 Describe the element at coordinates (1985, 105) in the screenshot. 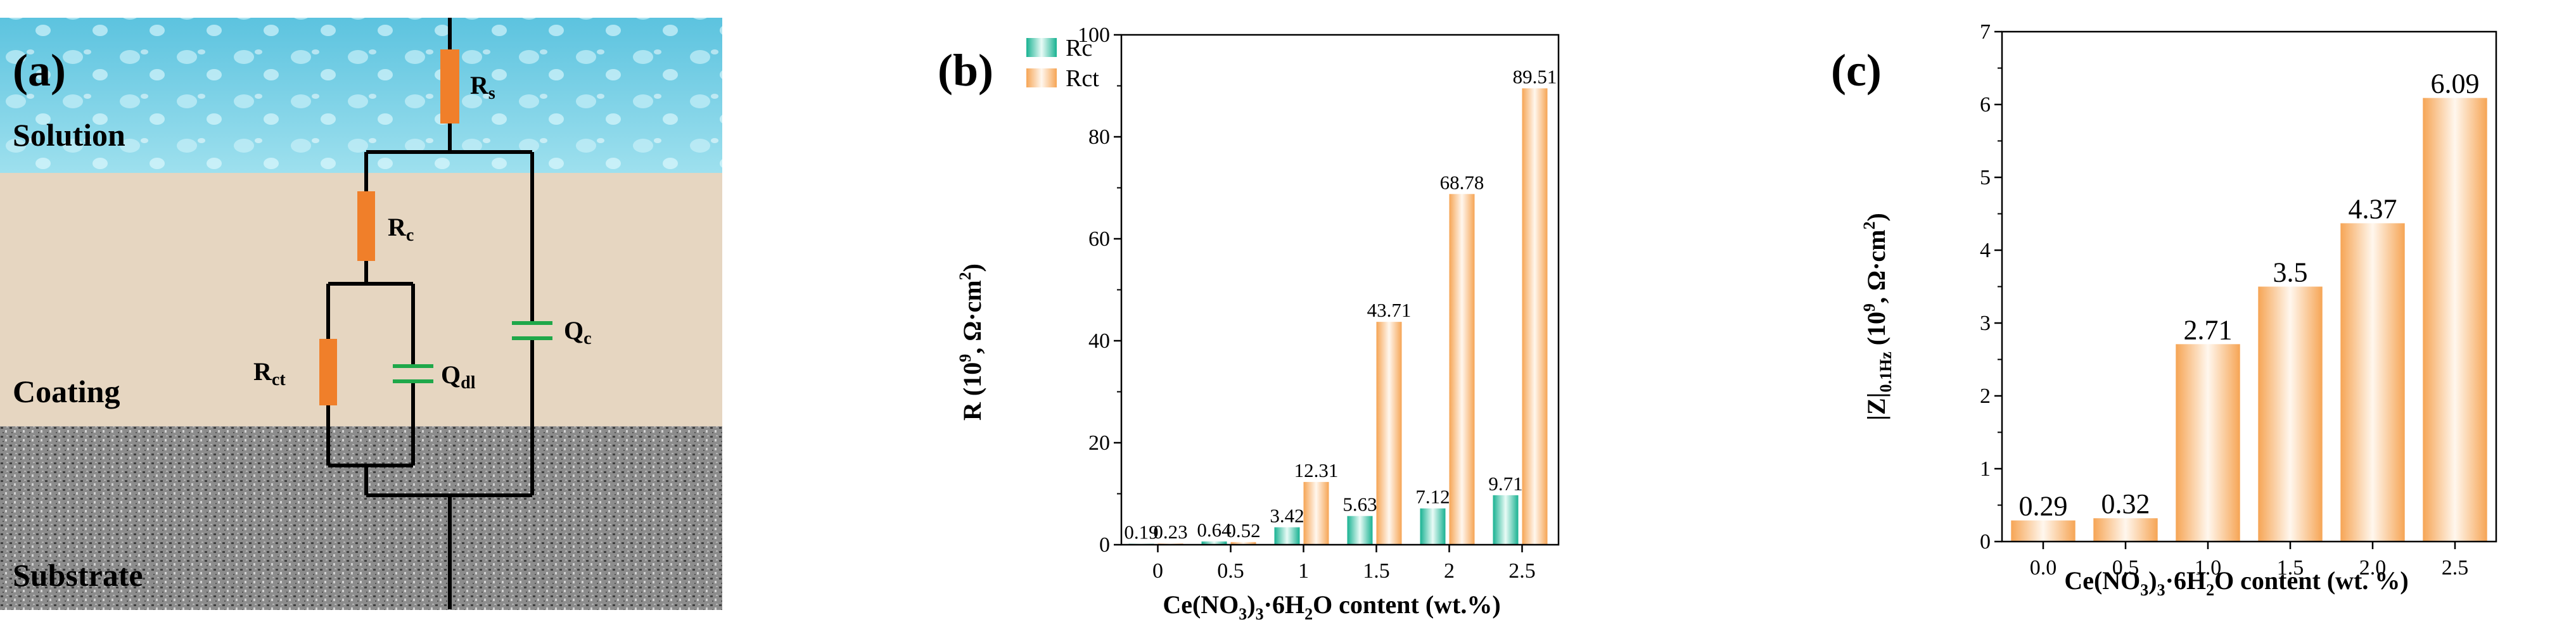

I see `y-tick-label: 6` at that location.